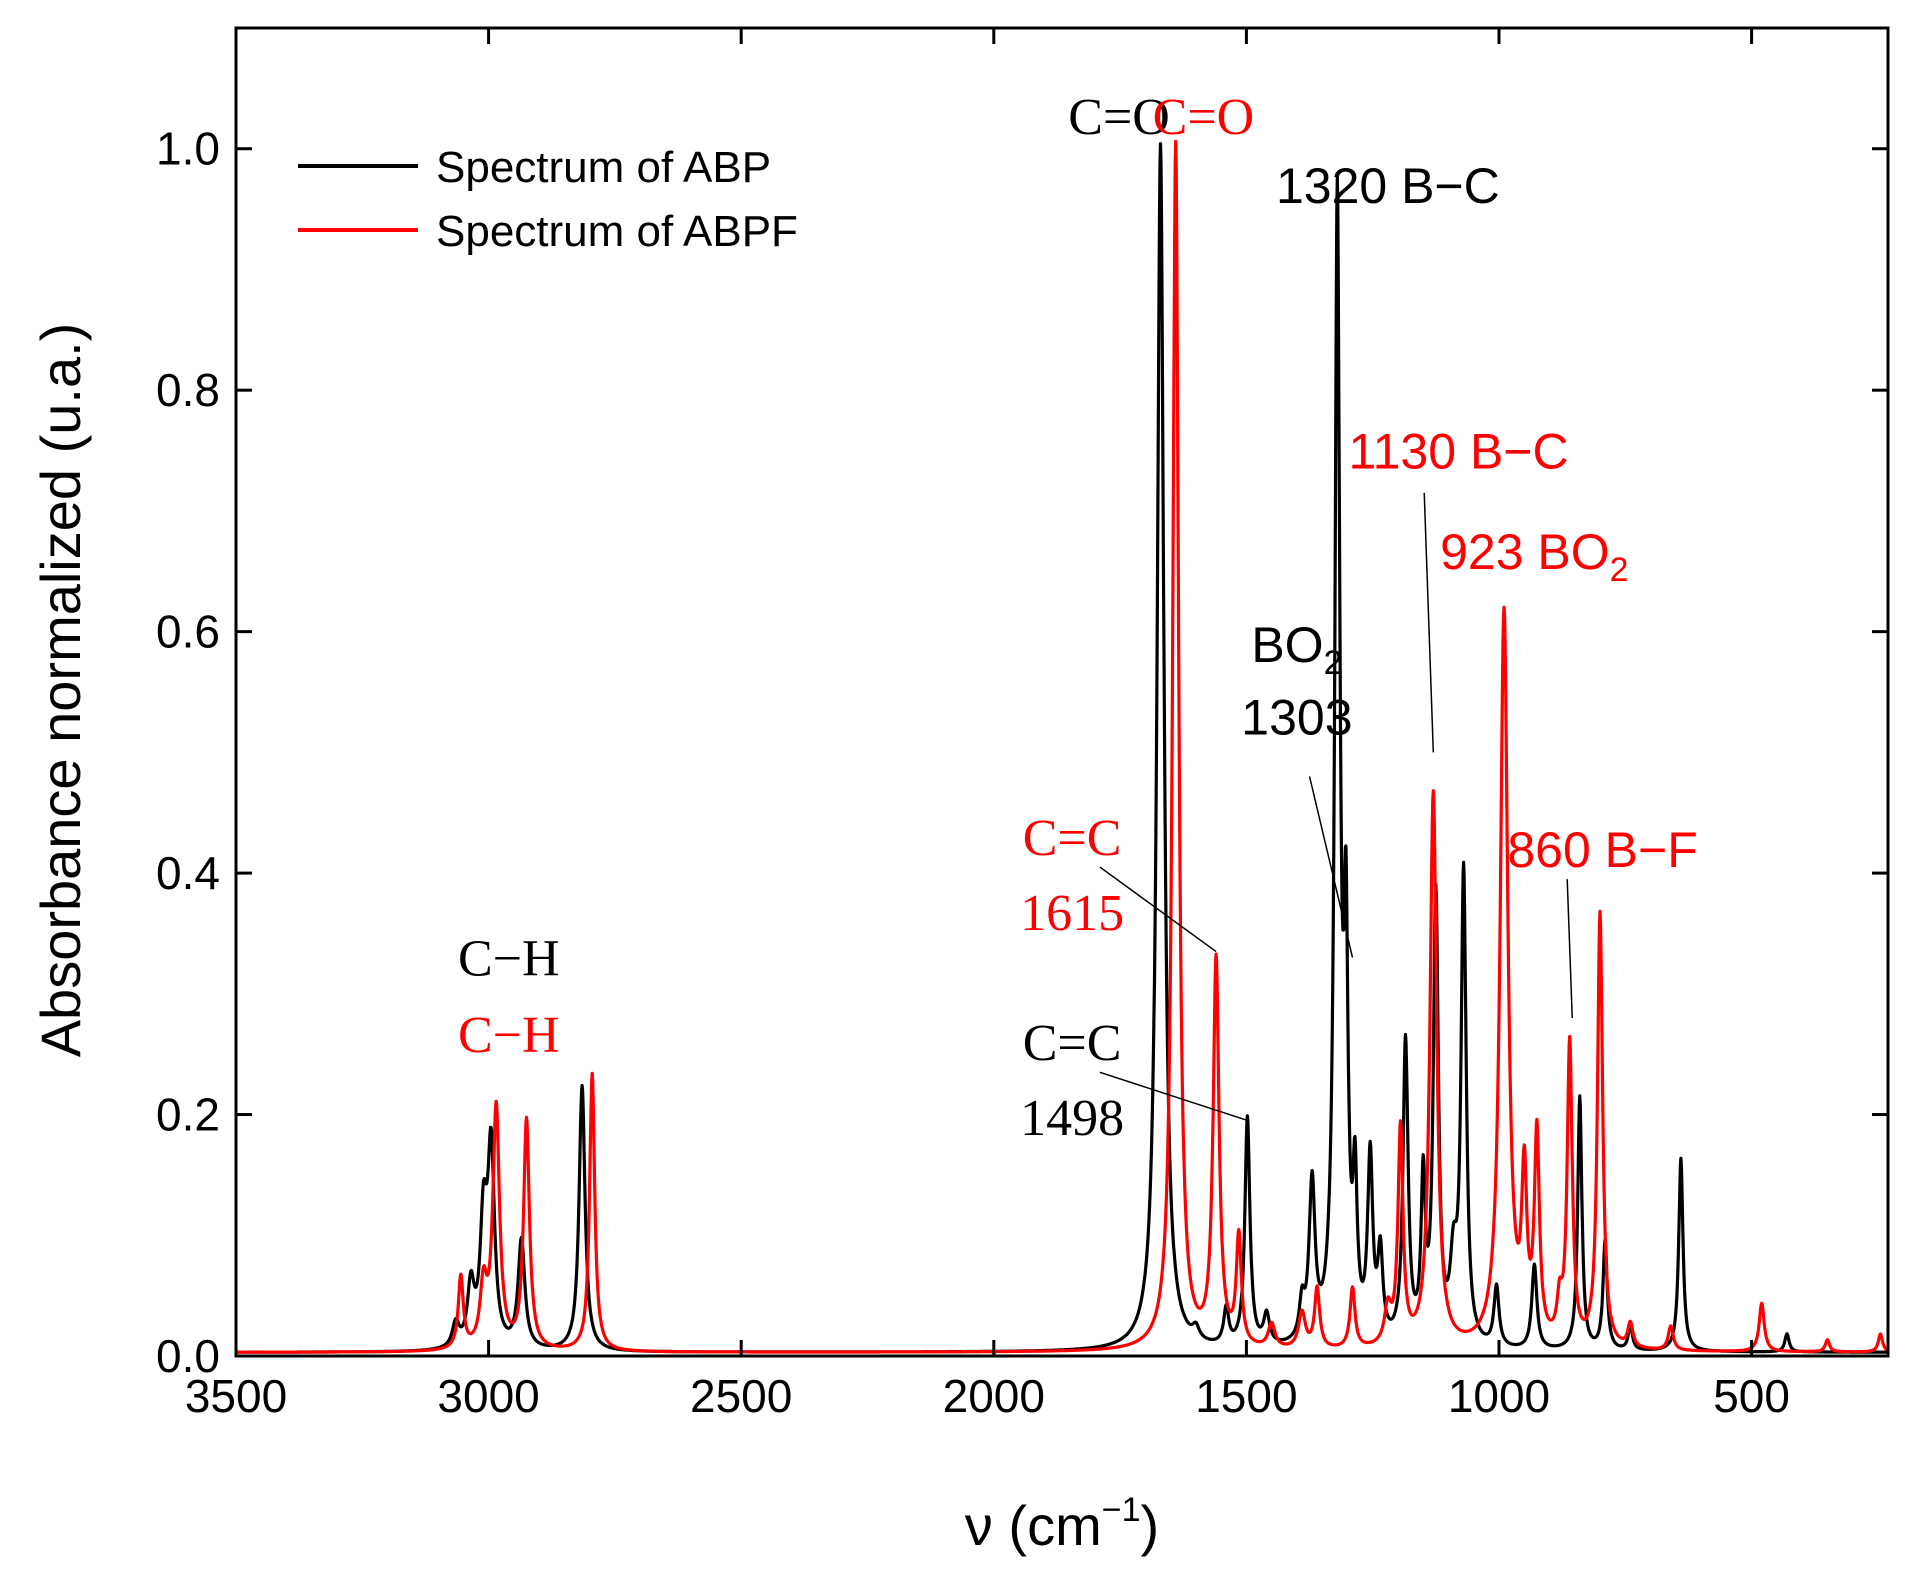  I want to click on x-tick-label: 1500, so click(1246, 1396).